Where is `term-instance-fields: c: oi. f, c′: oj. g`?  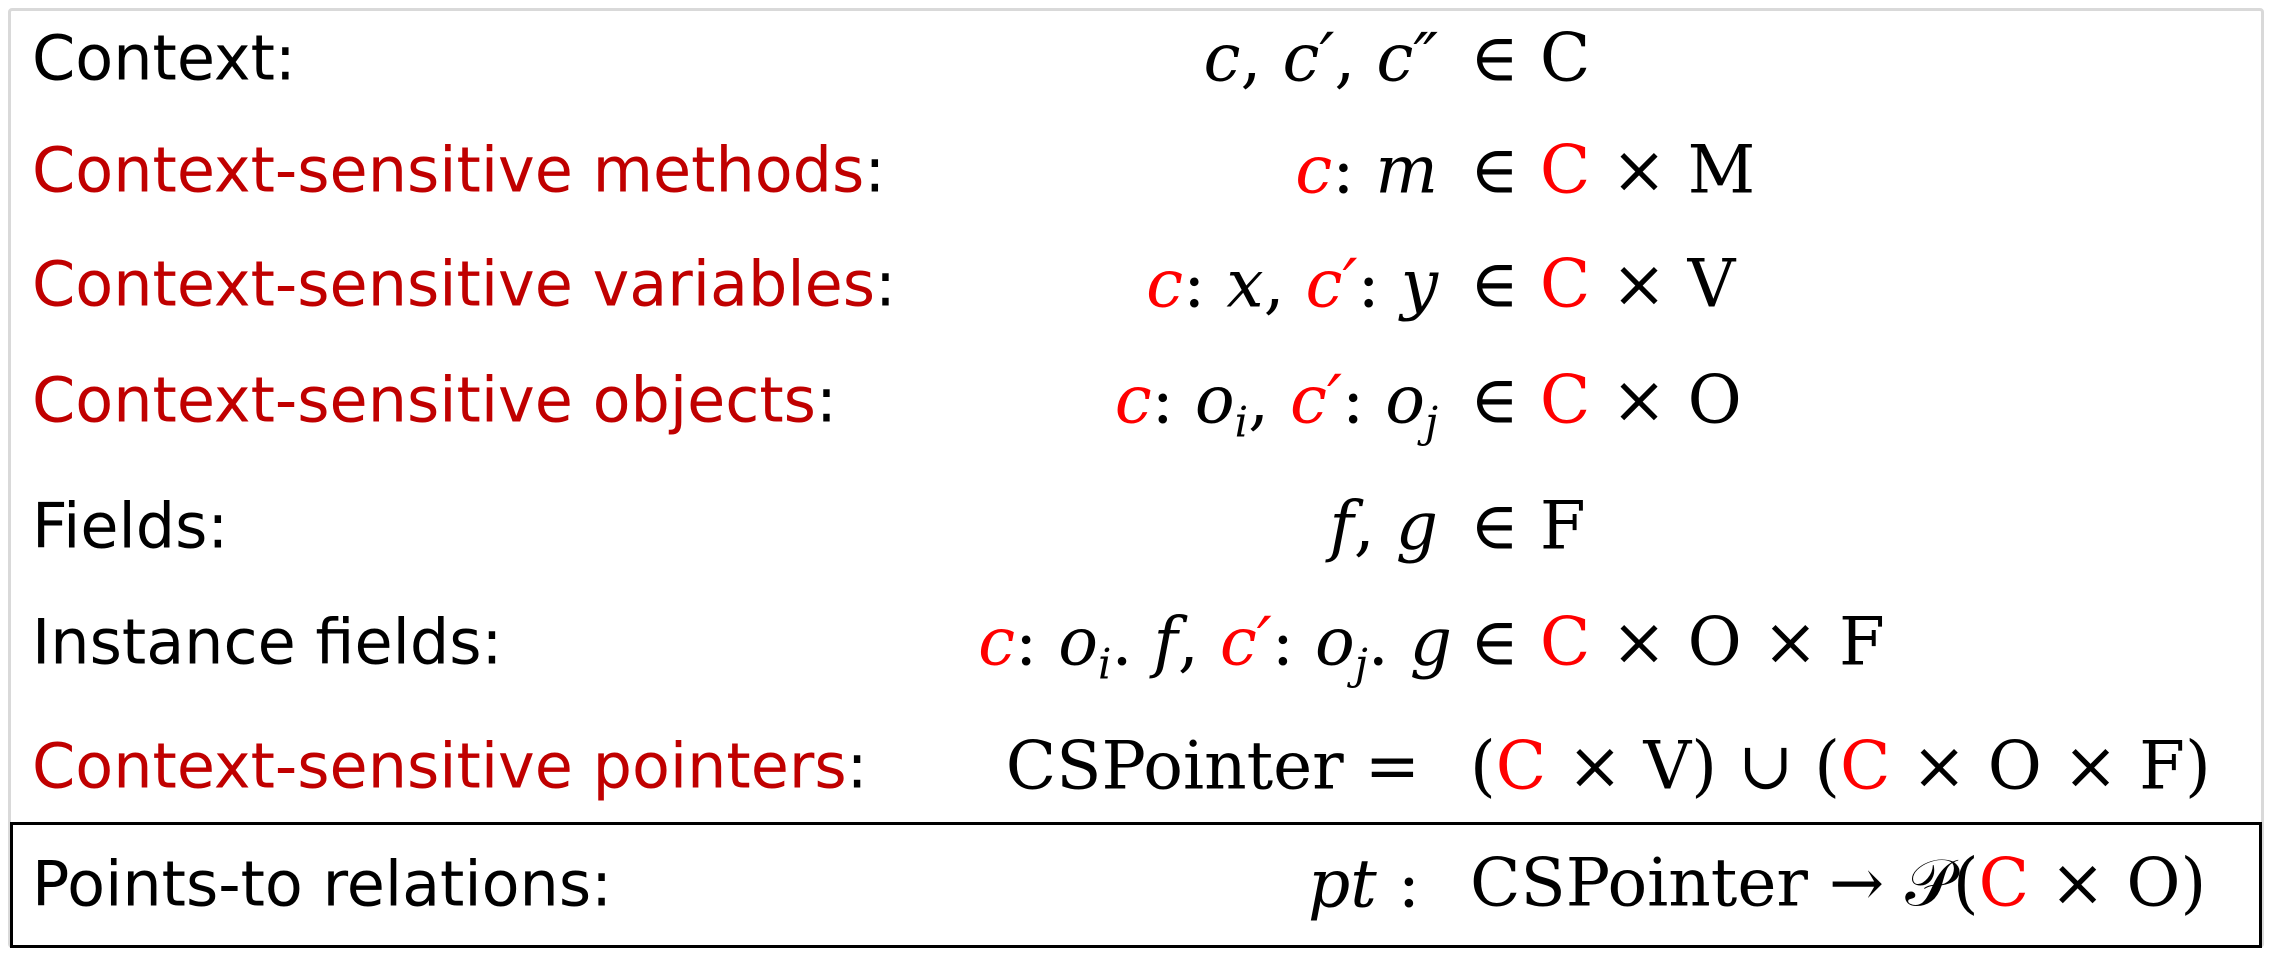 term-instance-fields: c: oi. f, c′: oj. g is located at coordinates (1215, 646).